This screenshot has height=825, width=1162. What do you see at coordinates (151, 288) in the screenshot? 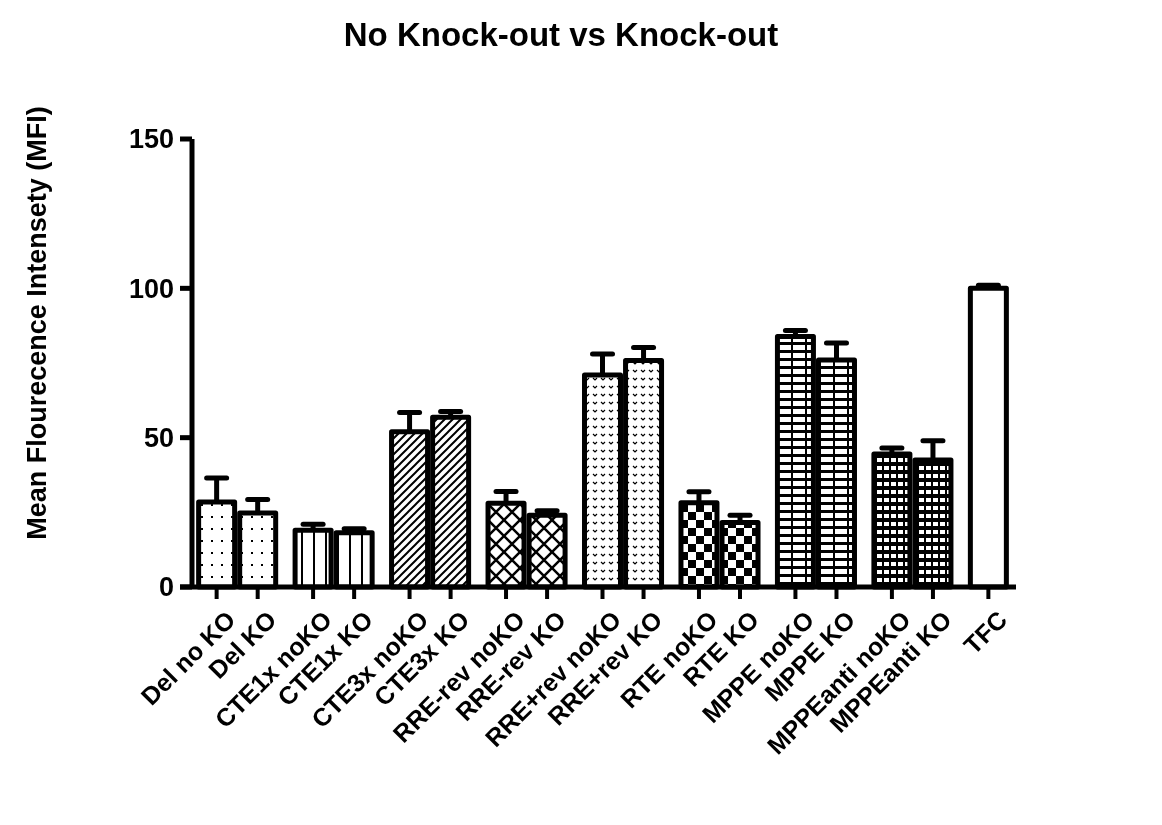
I see `y-tick-label: 100` at bounding box center [151, 288].